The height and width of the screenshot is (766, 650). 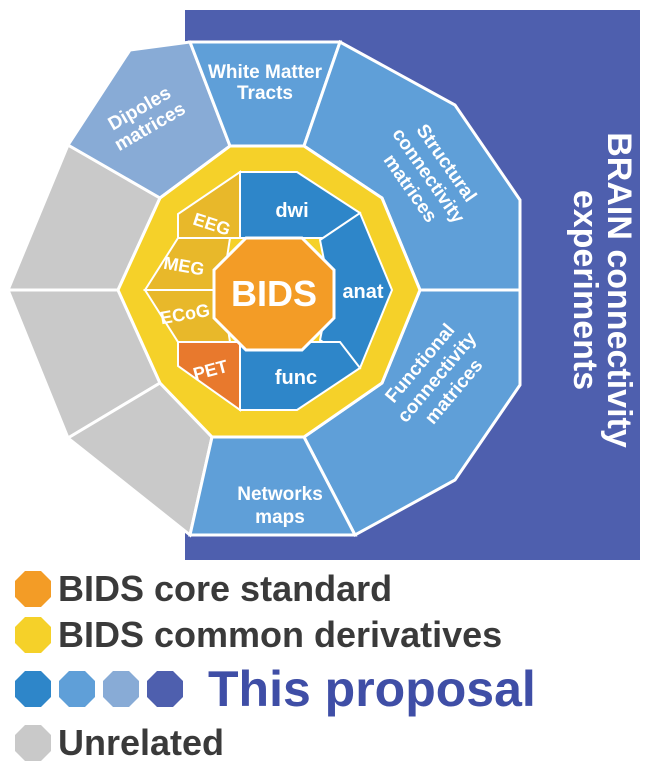 What do you see at coordinates (33, 589) in the screenshot?
I see `core-swatch-icon` at bounding box center [33, 589].